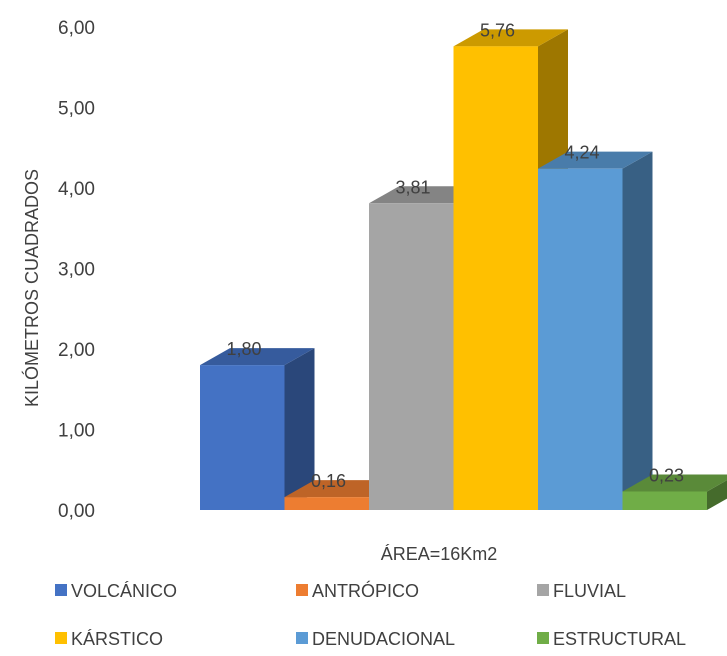  What do you see at coordinates (383, 639) in the screenshot?
I see `legend-label: DENUDACIONAL` at bounding box center [383, 639].